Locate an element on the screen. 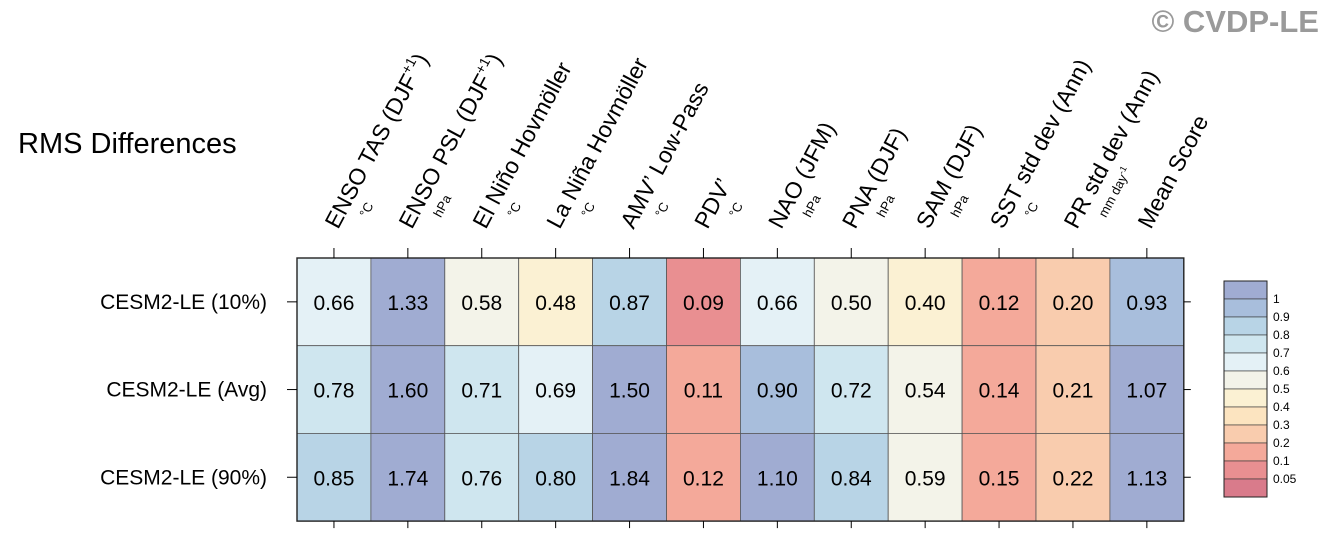 This screenshot has height=542, width=1329. cell-value: 0.90 is located at coordinates (777, 391).